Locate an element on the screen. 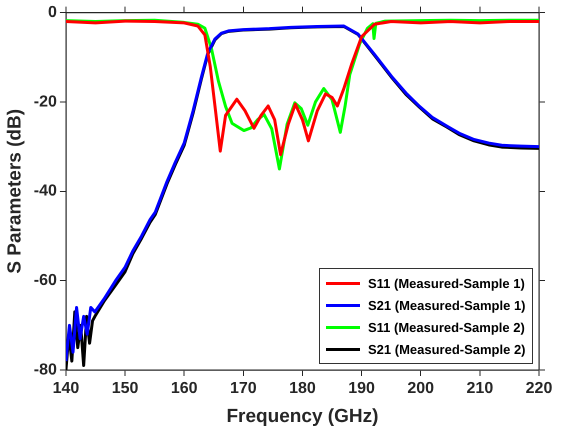 This screenshot has height=432, width=565. x-tick-label: 220 is located at coordinates (539, 389).